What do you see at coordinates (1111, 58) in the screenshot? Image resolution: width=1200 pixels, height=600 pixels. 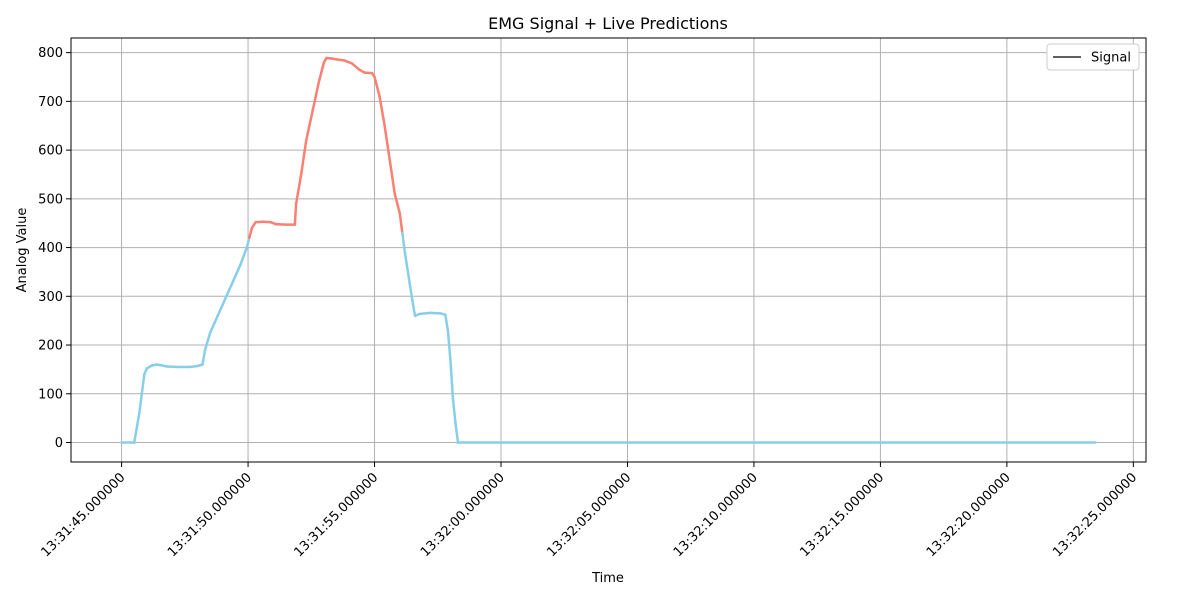 I see `legend-label: Signal` at bounding box center [1111, 58].